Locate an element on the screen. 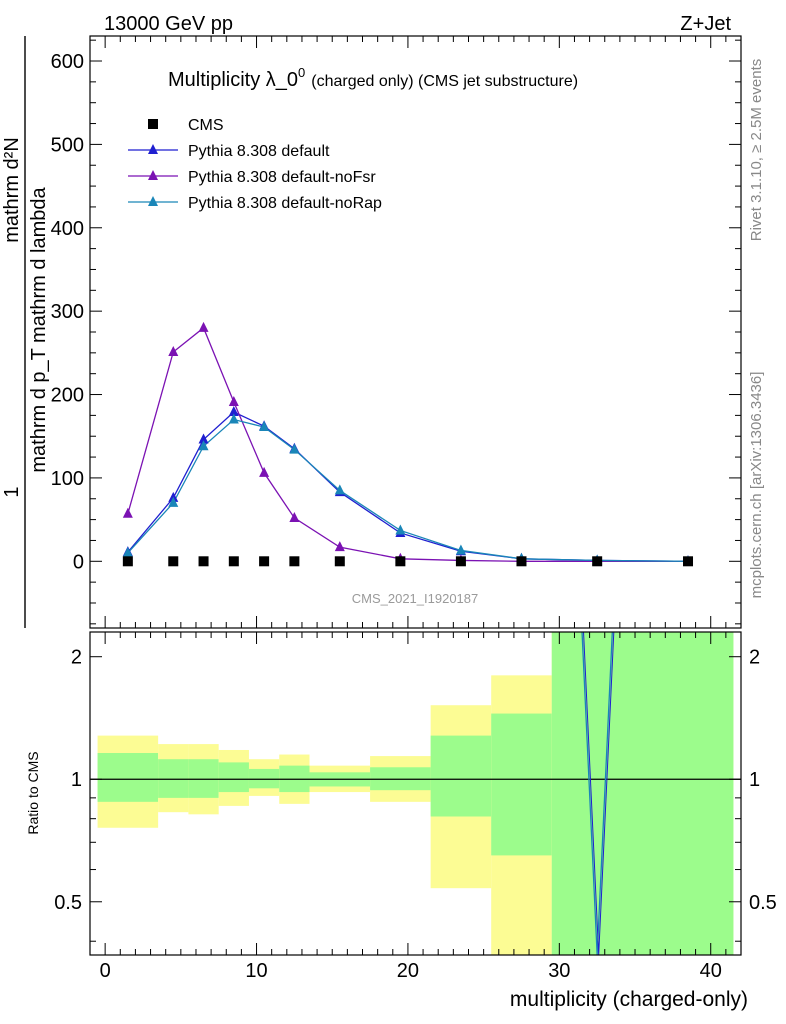 Image resolution: width=786 pixels, height=1024 pixels. ratio-y-tick-label: 2 is located at coordinates (76, 658).